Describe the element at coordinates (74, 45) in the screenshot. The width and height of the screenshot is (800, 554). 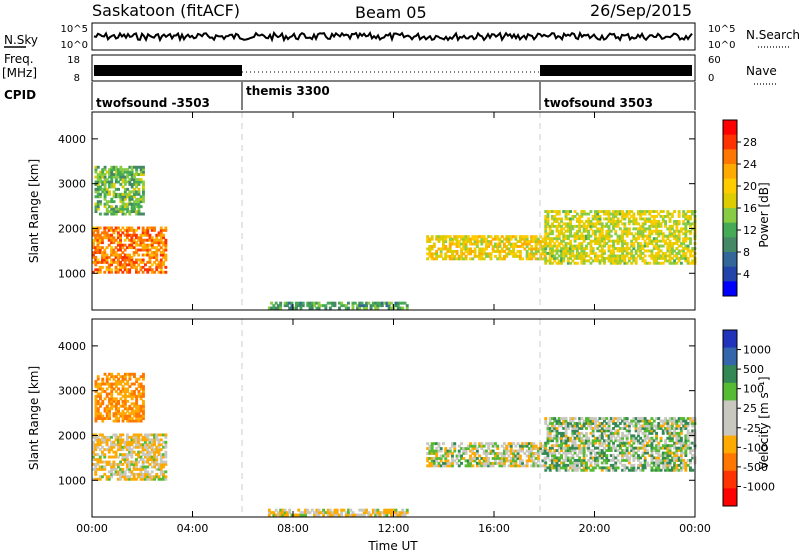
I see `nsky-left-tick-bottom: 10^0` at that location.